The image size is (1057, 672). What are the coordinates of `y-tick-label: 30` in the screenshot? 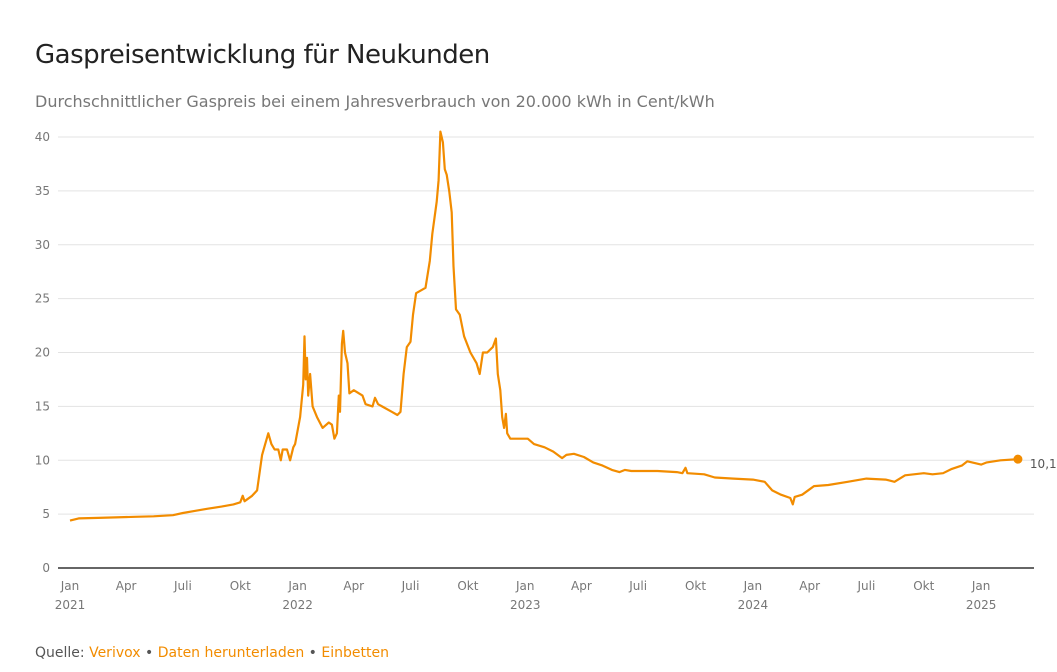 It's located at (42, 245).